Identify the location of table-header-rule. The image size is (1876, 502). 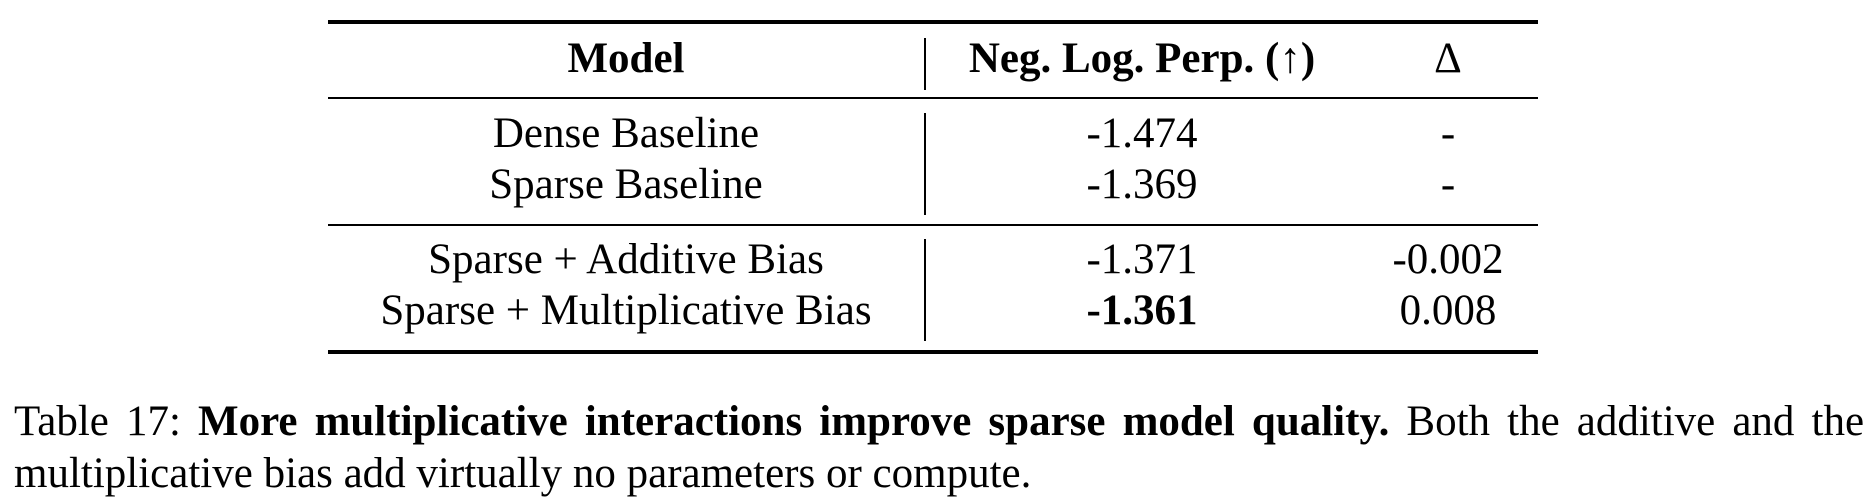
(933, 98).